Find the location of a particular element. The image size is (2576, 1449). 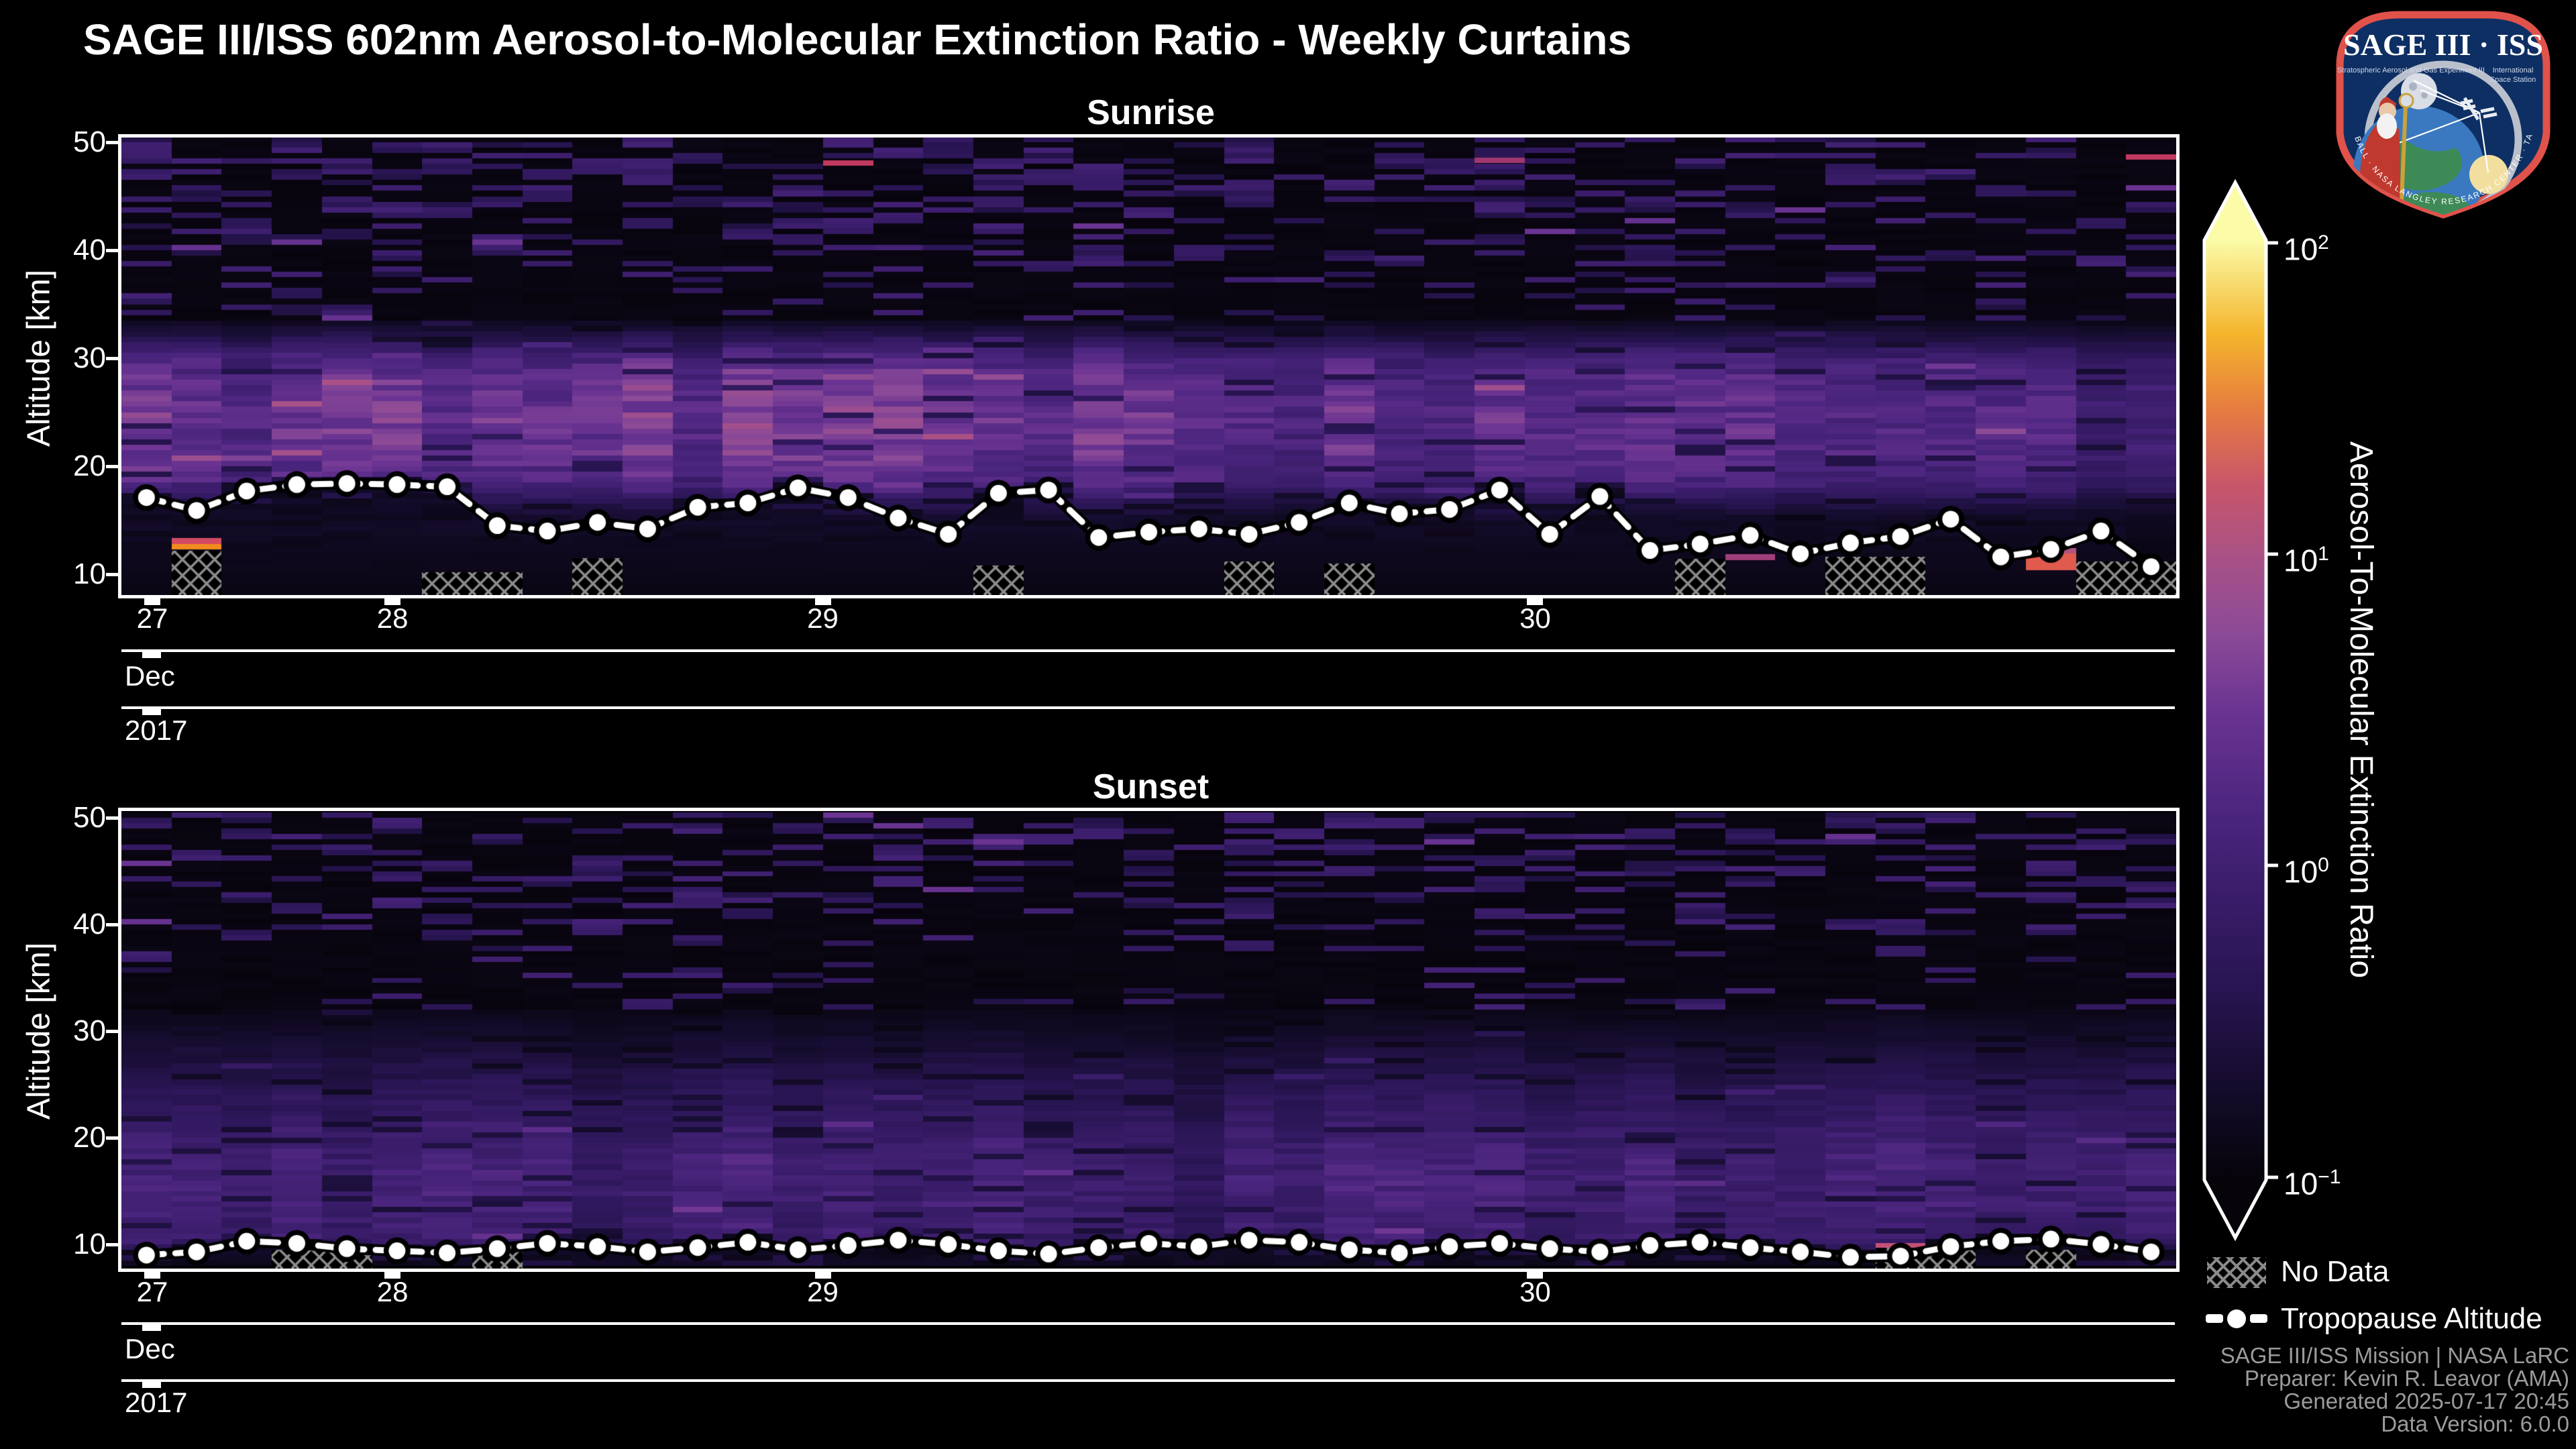

colorbar-tick-marks is located at coordinates (2272, 710).